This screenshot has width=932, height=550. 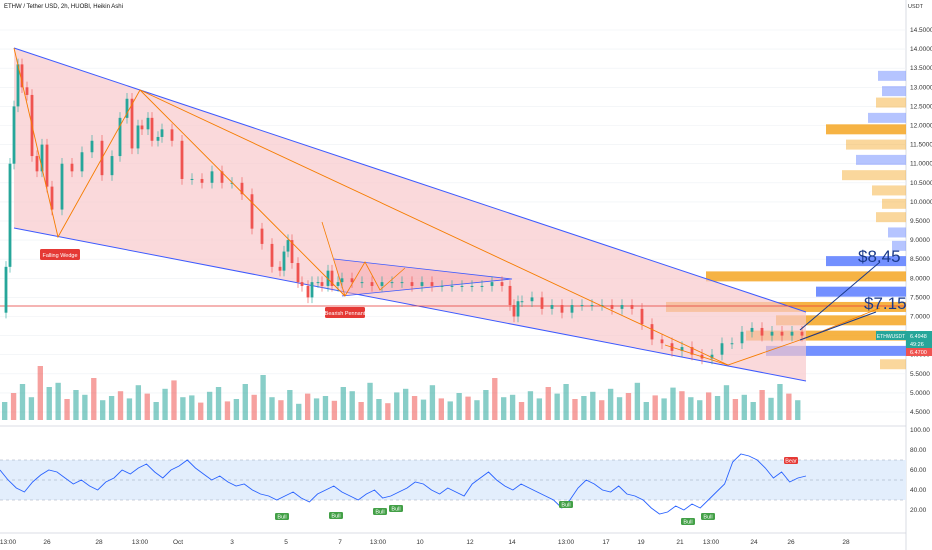 What do you see at coordinates (59, 256) in the screenshot?
I see `svg-text: Falling Wedge` at bounding box center [59, 256].